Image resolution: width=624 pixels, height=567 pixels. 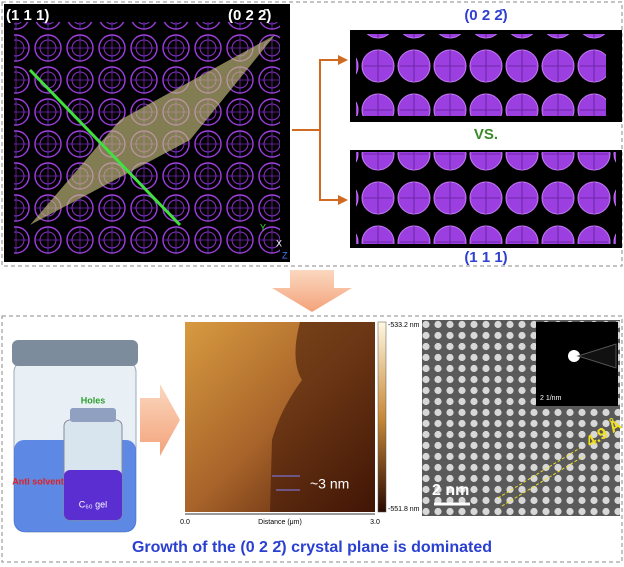 What do you see at coordinates (75, 353) in the screenshot?
I see `cap` at bounding box center [75, 353].